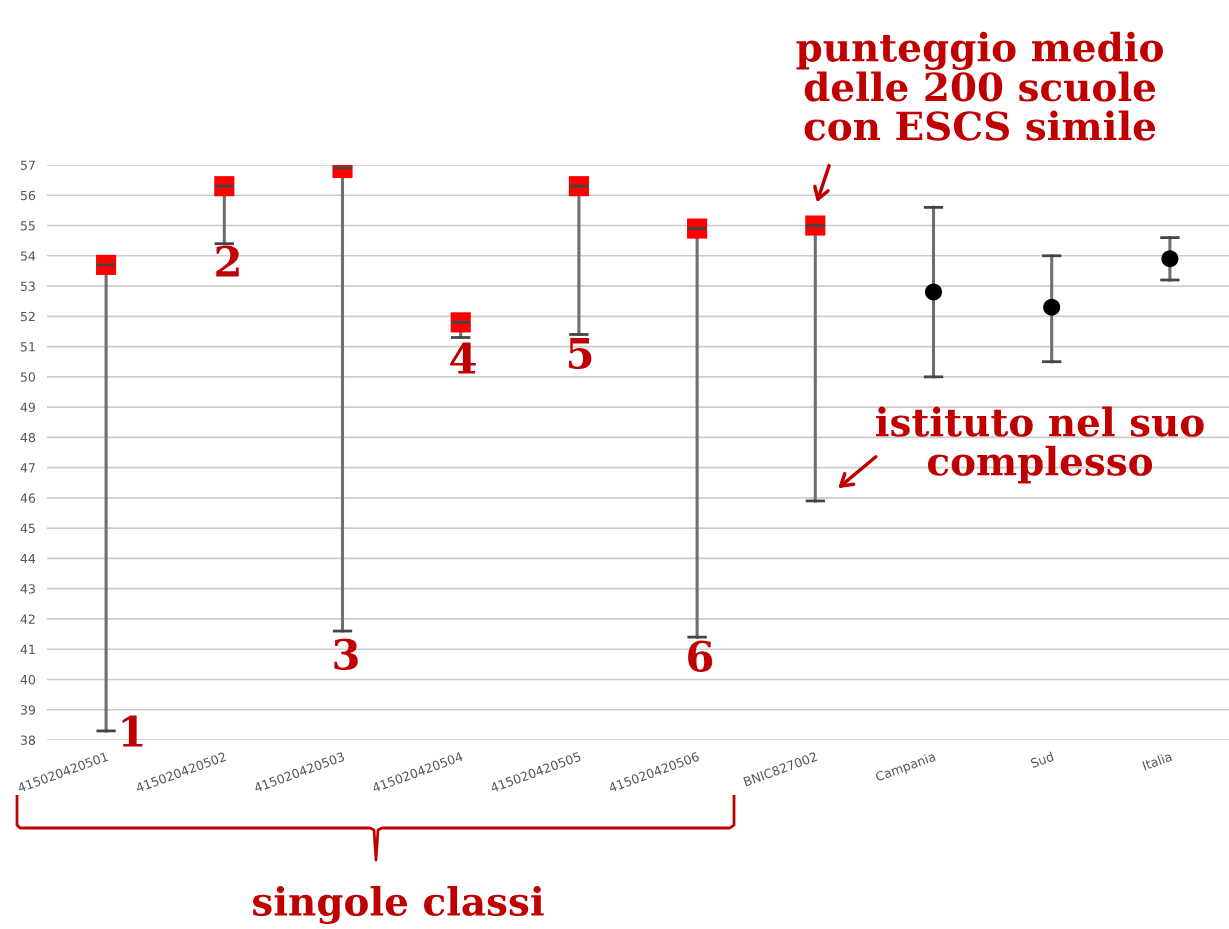 Image resolution: width=1229 pixels, height=929 pixels. I want to click on y-tick-label: 57, so click(27, 165).